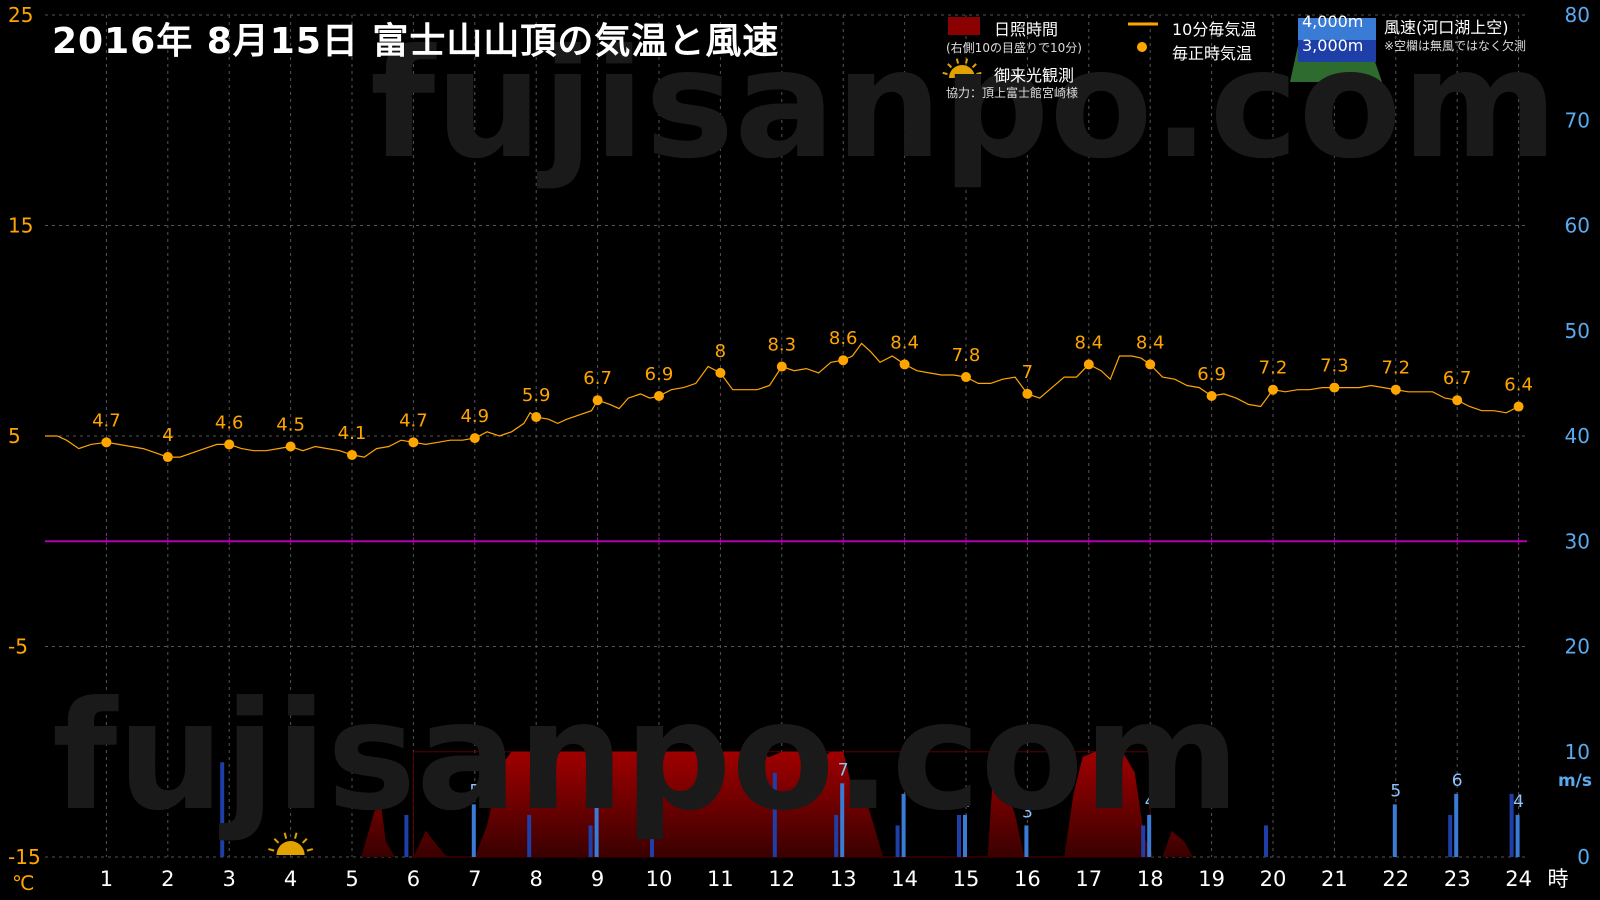 This screenshot has height=900, width=1600. I want to click on wind-label: 7, so click(843, 770).